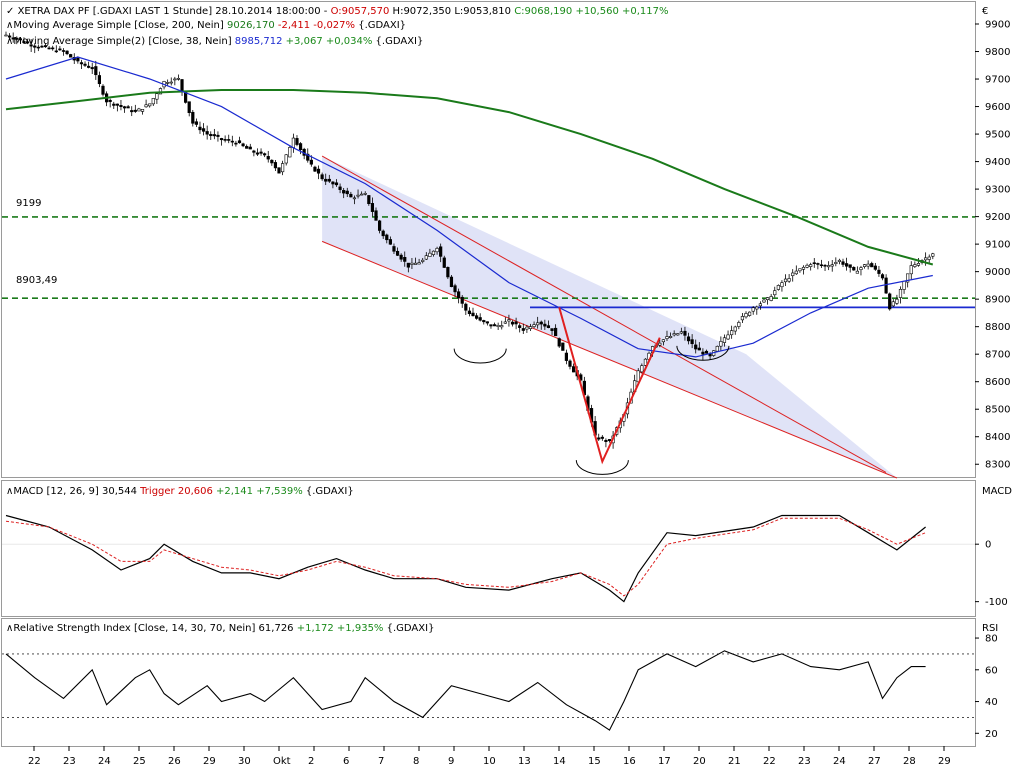 Image resolution: width=1024 pixels, height=768 pixels. Describe the element at coordinates (258, 491) in the screenshot. I see `macd-change: +2,141 +7,539%` at that location.